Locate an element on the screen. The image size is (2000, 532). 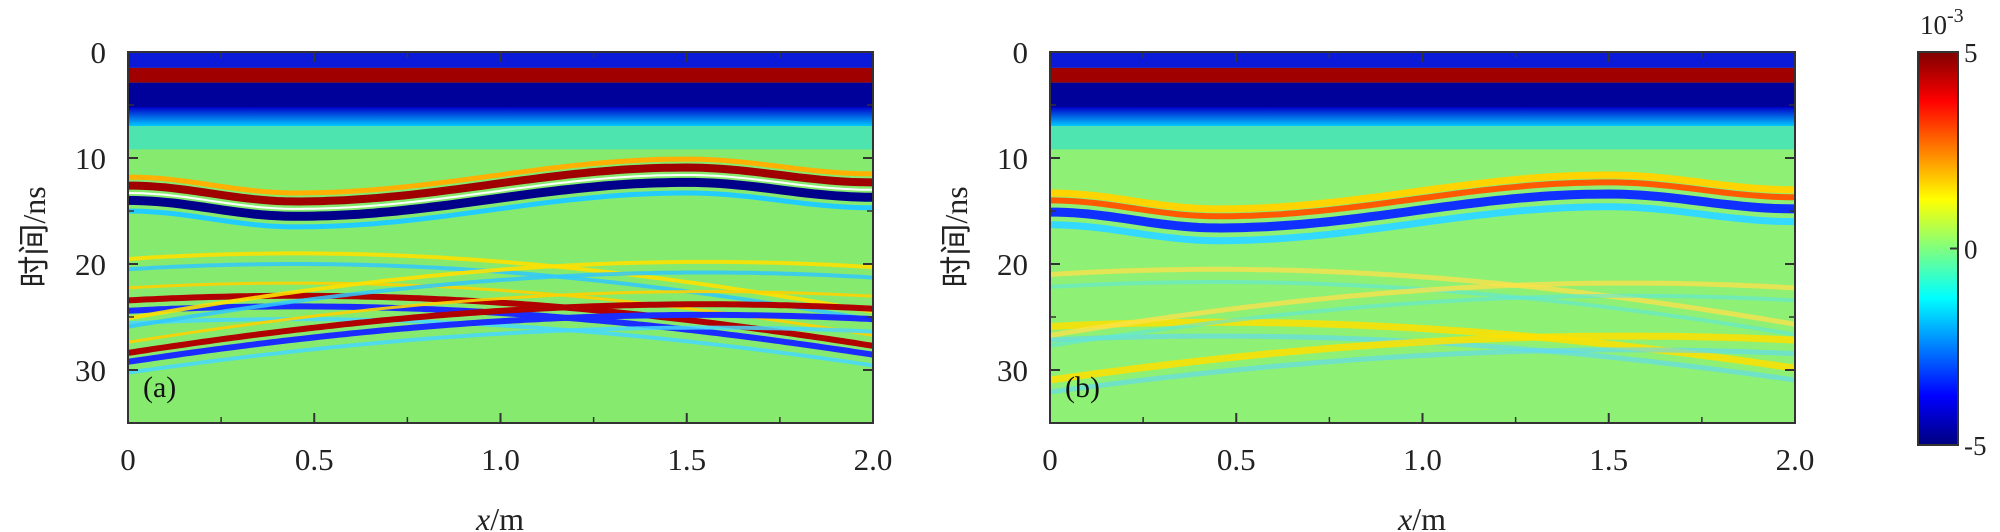
x-axis-unit-a: /m is located at coordinates (507, 516).